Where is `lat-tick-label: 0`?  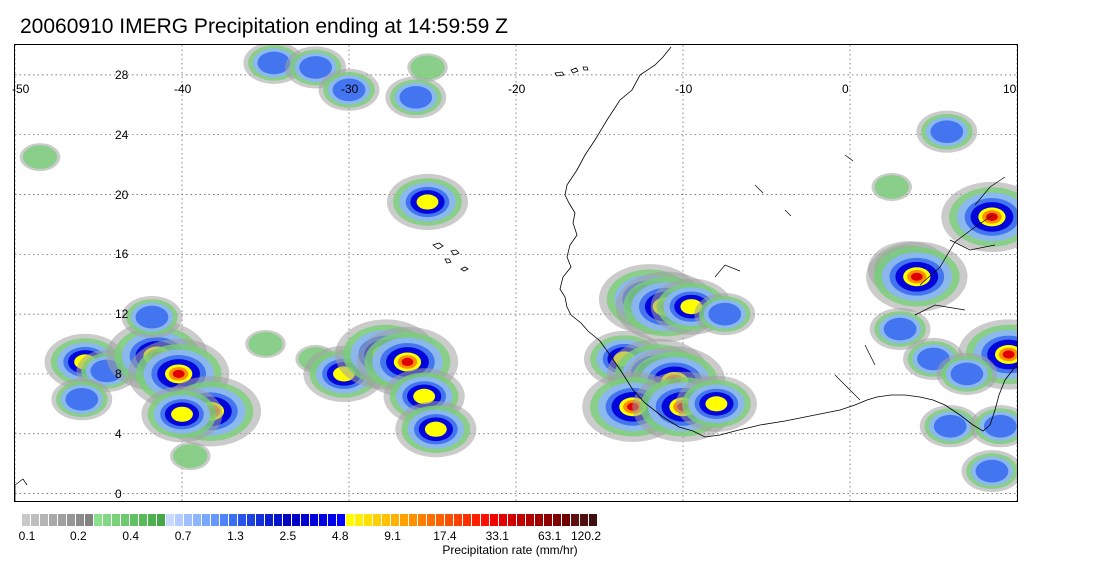
lat-tick-label: 0 is located at coordinates (118, 493).